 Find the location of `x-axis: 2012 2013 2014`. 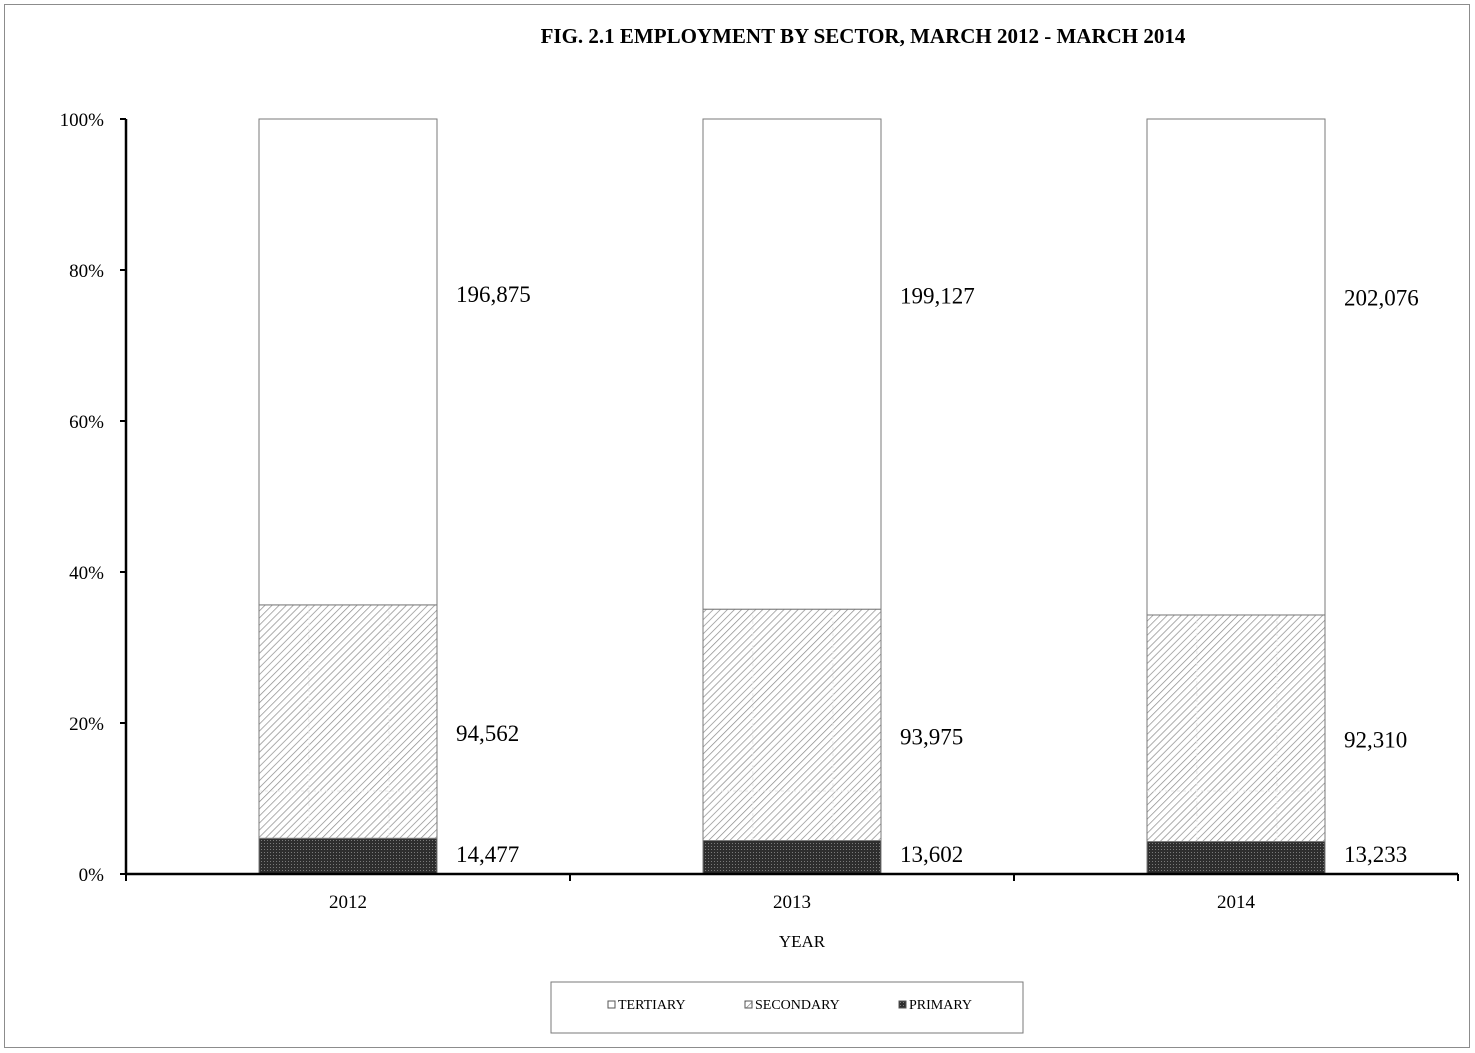

x-axis: 2012 2013 2014 is located at coordinates (792, 892).